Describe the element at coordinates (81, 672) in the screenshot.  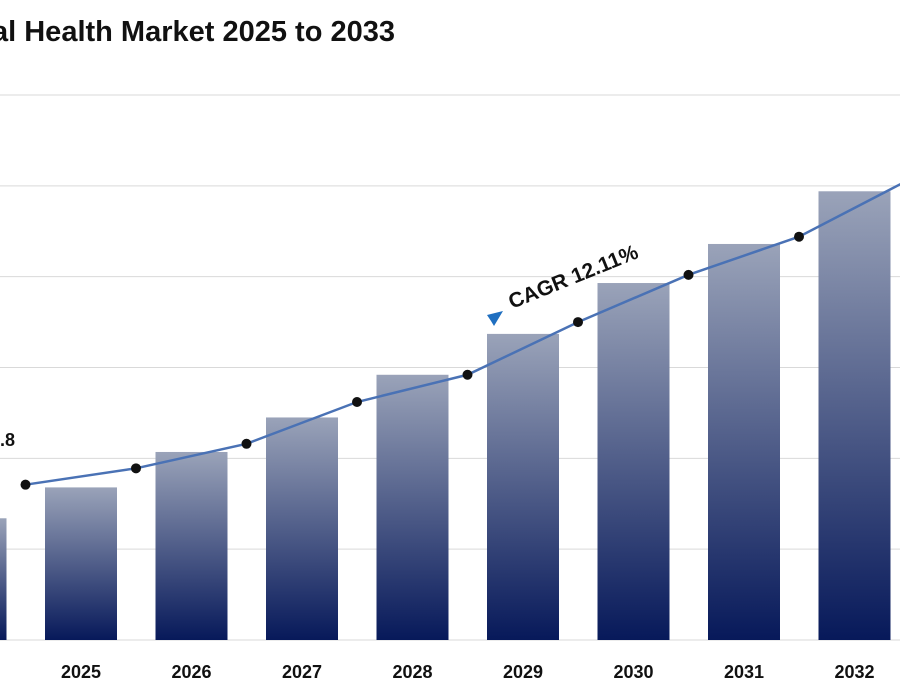
I see `x-tick-label: 2025` at that location.